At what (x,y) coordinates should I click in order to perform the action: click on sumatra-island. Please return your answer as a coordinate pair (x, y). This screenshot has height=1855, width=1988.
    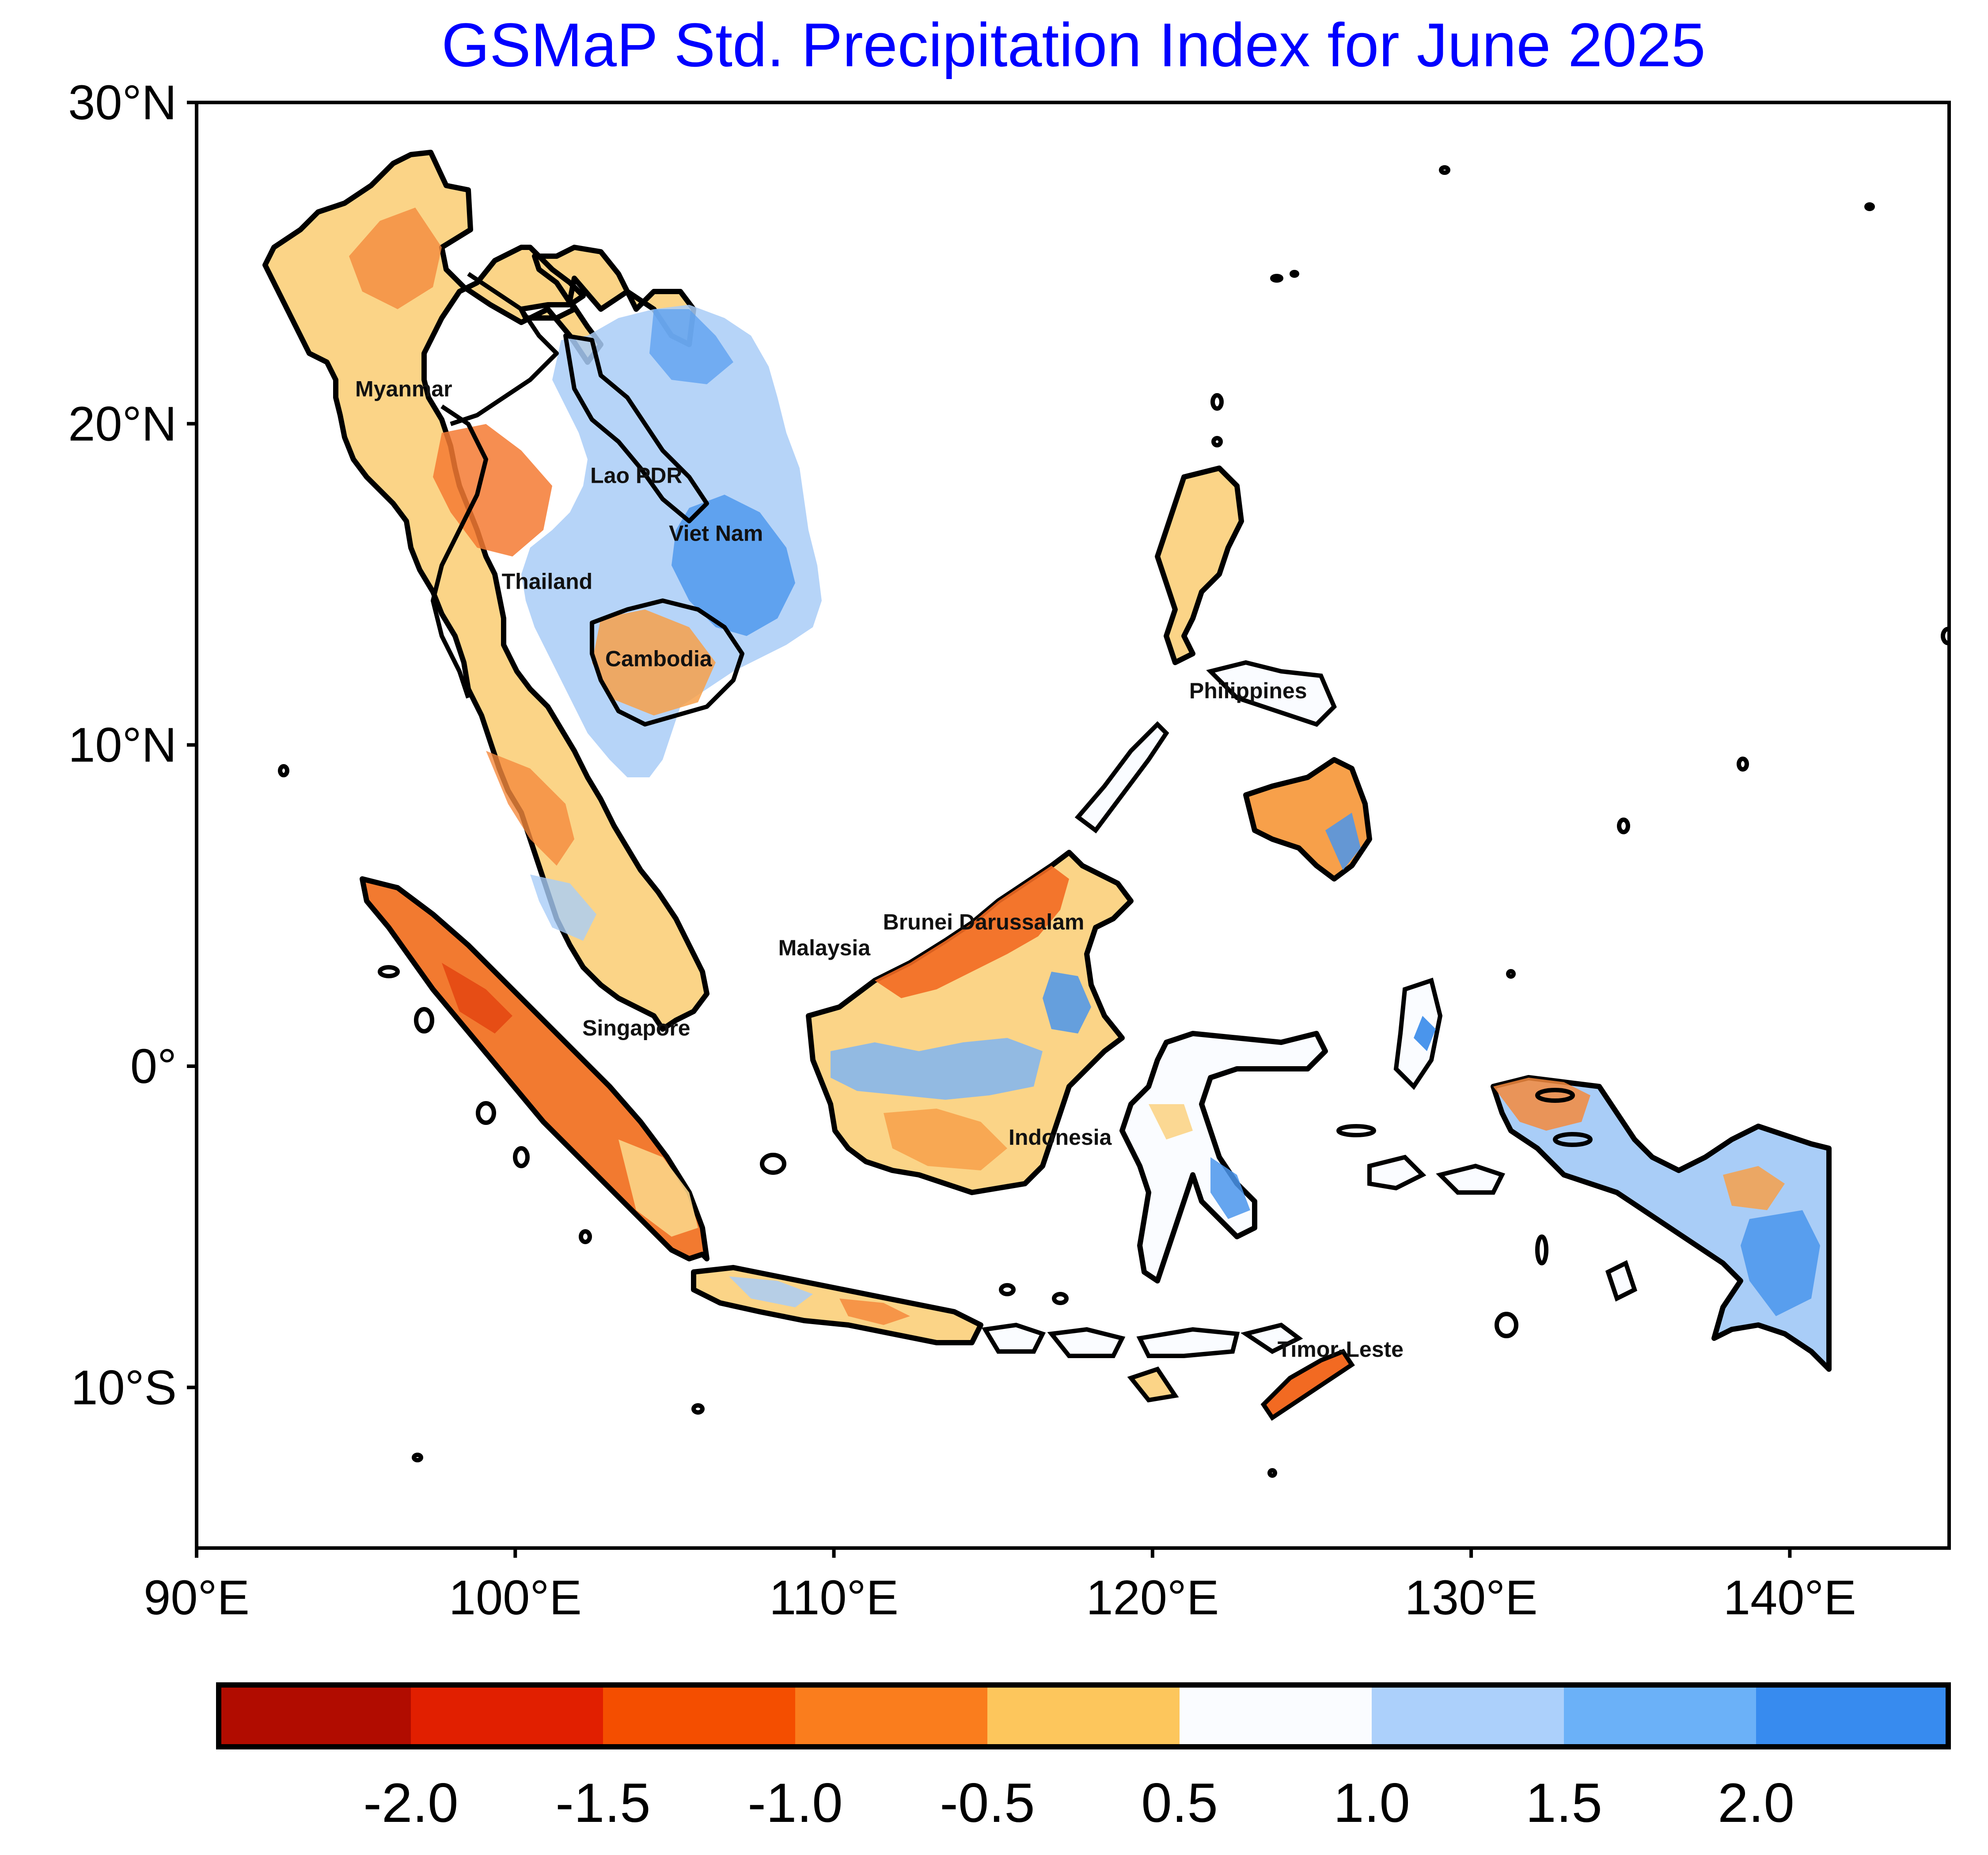
    Looking at the image, I should click on (534, 1068).